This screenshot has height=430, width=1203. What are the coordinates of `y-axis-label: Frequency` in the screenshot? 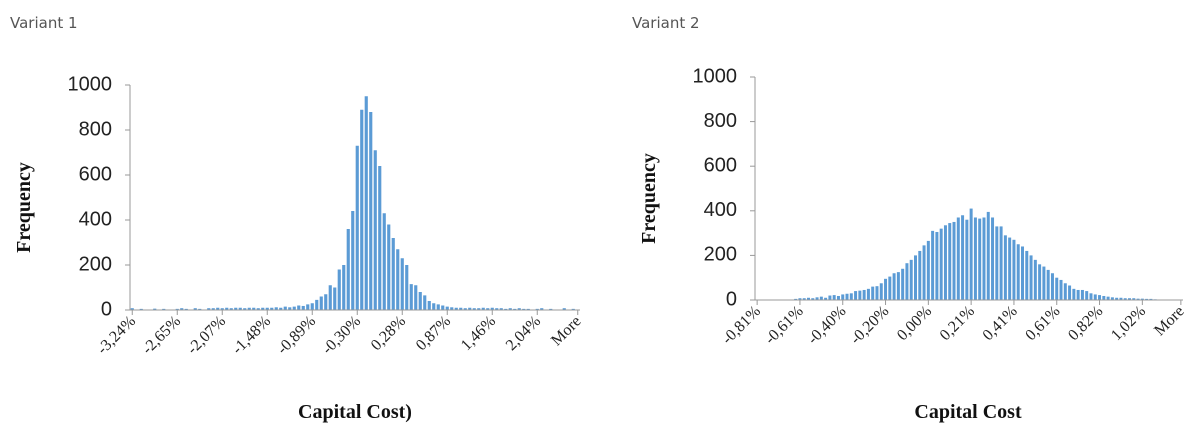 It's located at (24, 207).